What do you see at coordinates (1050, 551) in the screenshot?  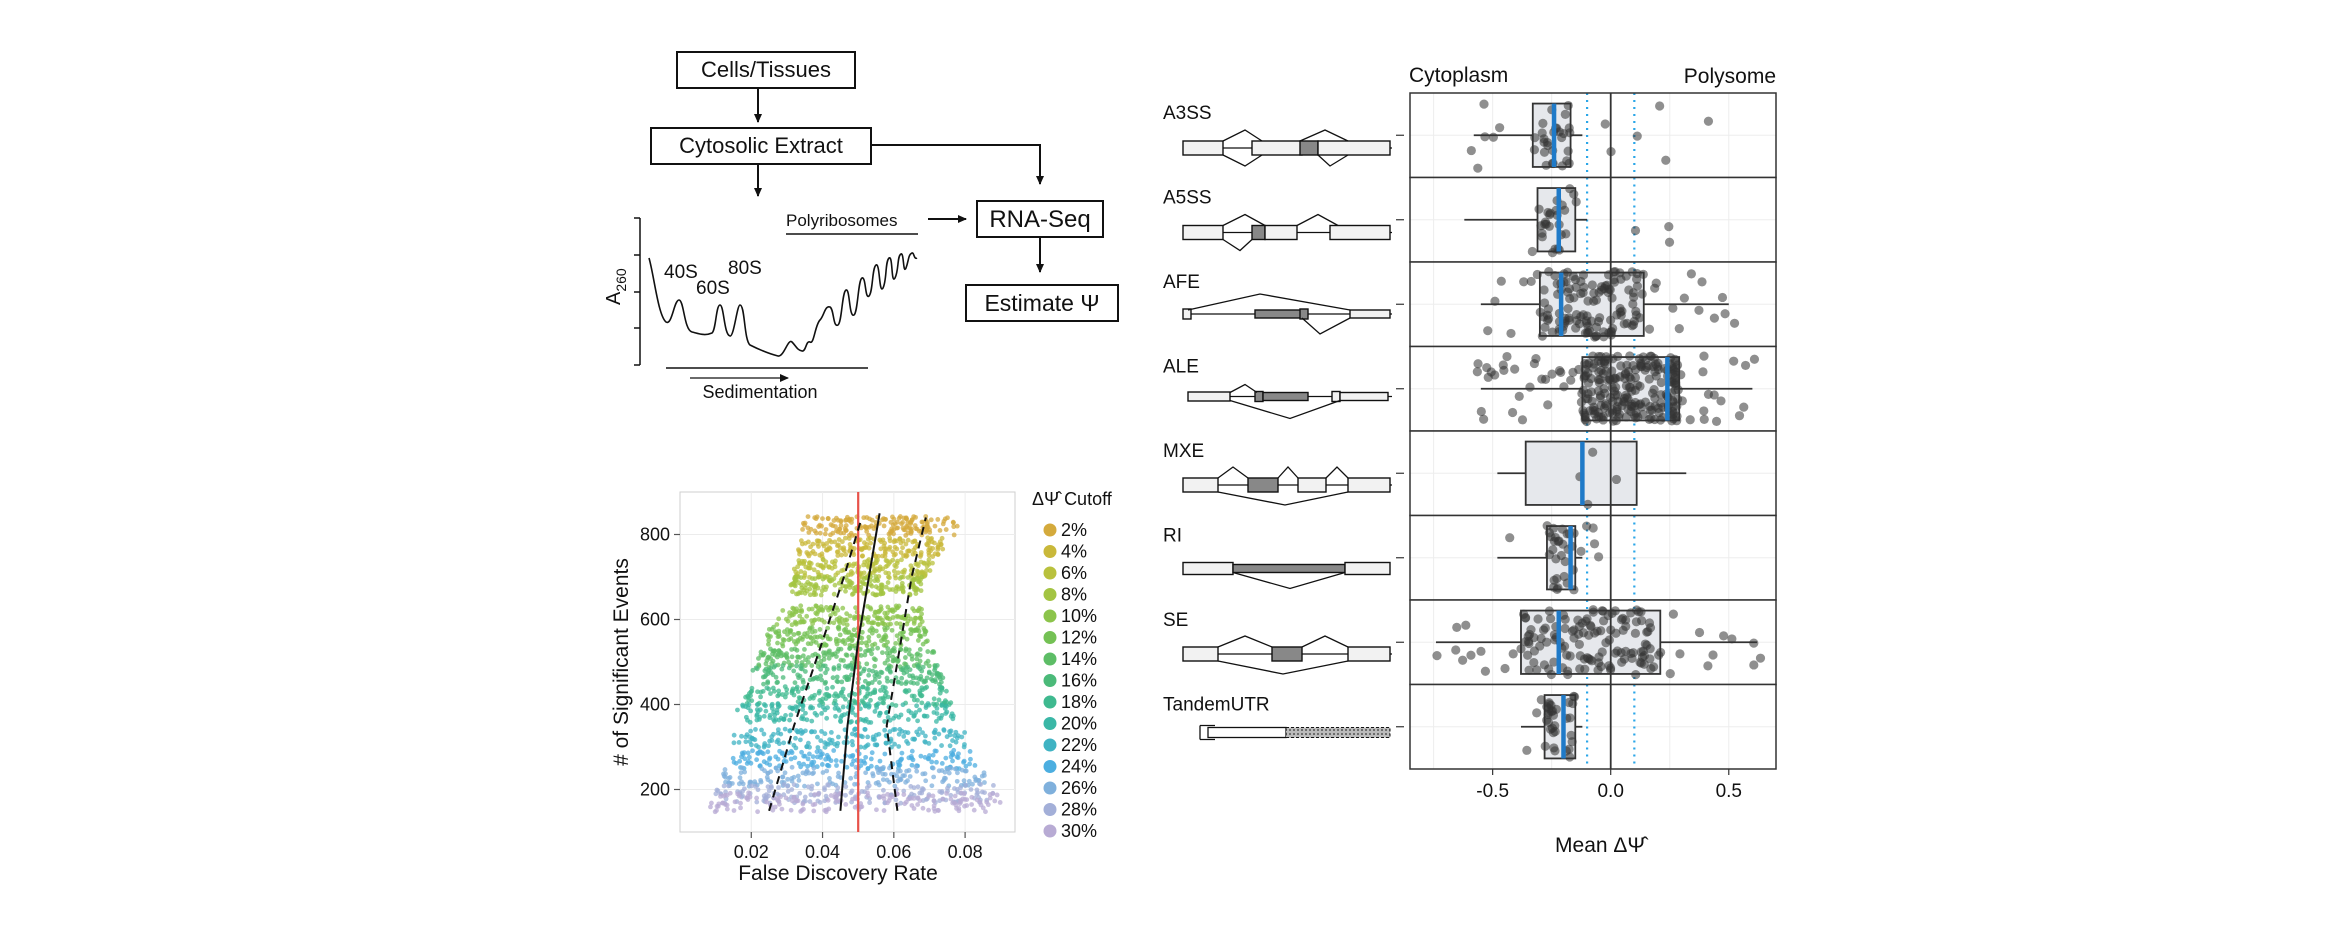 I see `legend-swatch` at bounding box center [1050, 551].